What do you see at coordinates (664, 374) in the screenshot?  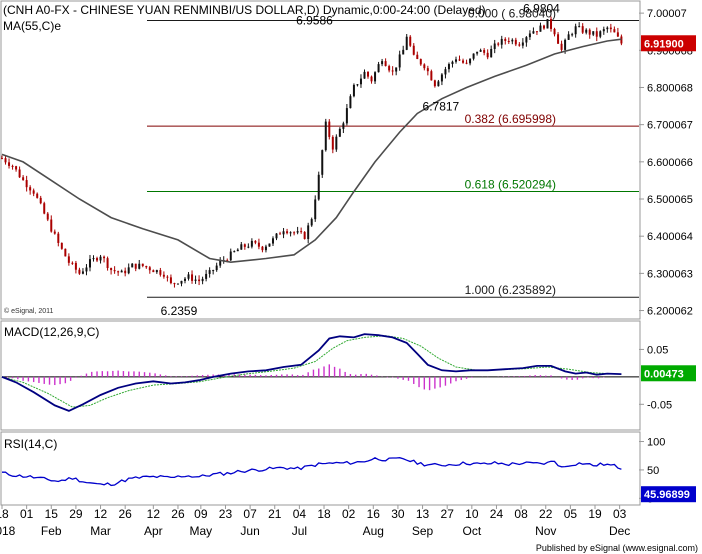 I see `macd-last-badge-text: 0.00473` at bounding box center [664, 374].